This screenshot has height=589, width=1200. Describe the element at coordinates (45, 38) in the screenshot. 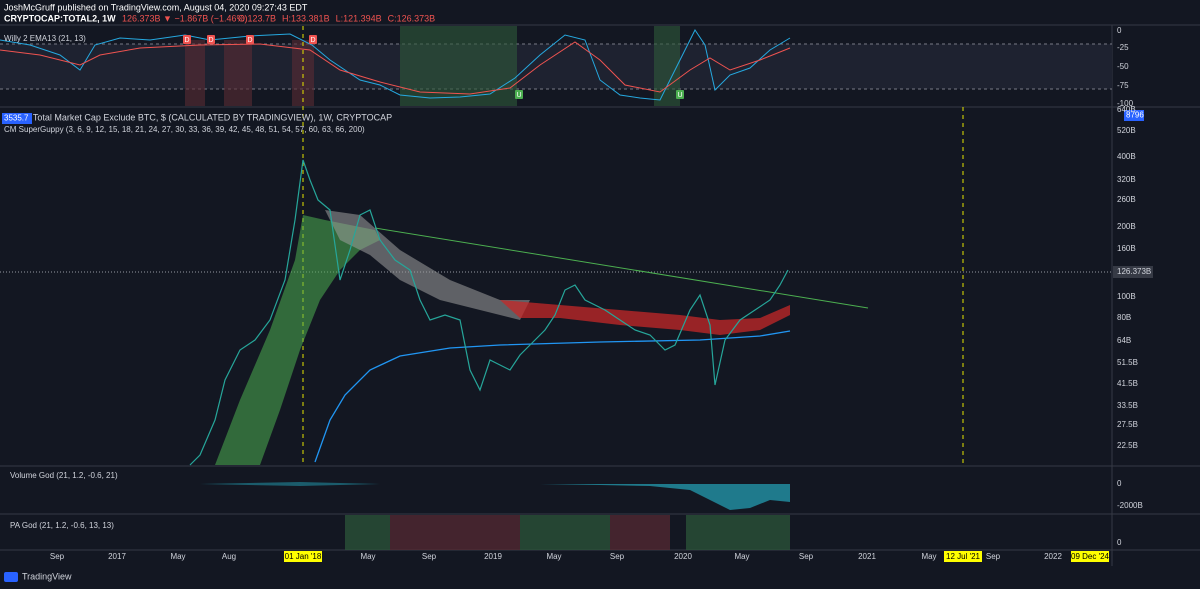

I see `pane-label: Willy 2 EMA13 (21, 13)` at that location.